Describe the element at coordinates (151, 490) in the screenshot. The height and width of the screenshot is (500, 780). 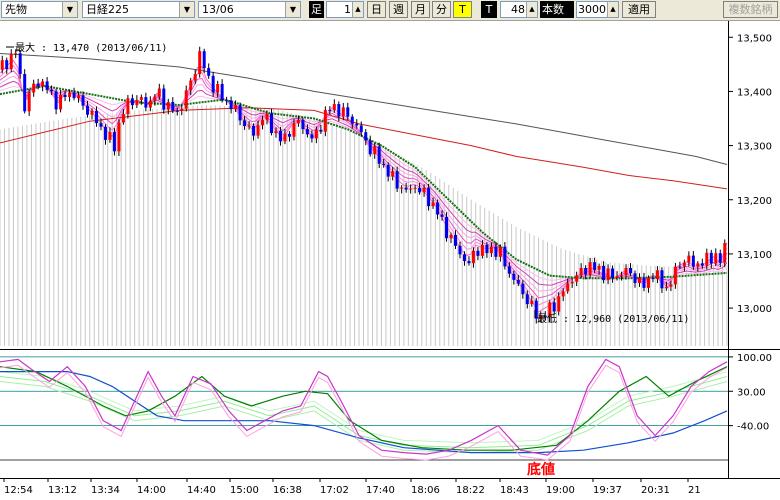
I see `time-tick-label: 14:00` at that location.